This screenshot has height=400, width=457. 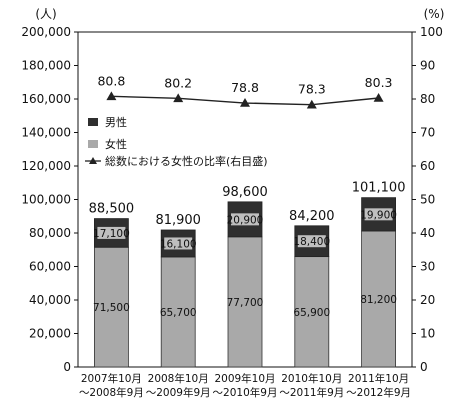 I want to click on ratio-line, so click(x=245, y=100).